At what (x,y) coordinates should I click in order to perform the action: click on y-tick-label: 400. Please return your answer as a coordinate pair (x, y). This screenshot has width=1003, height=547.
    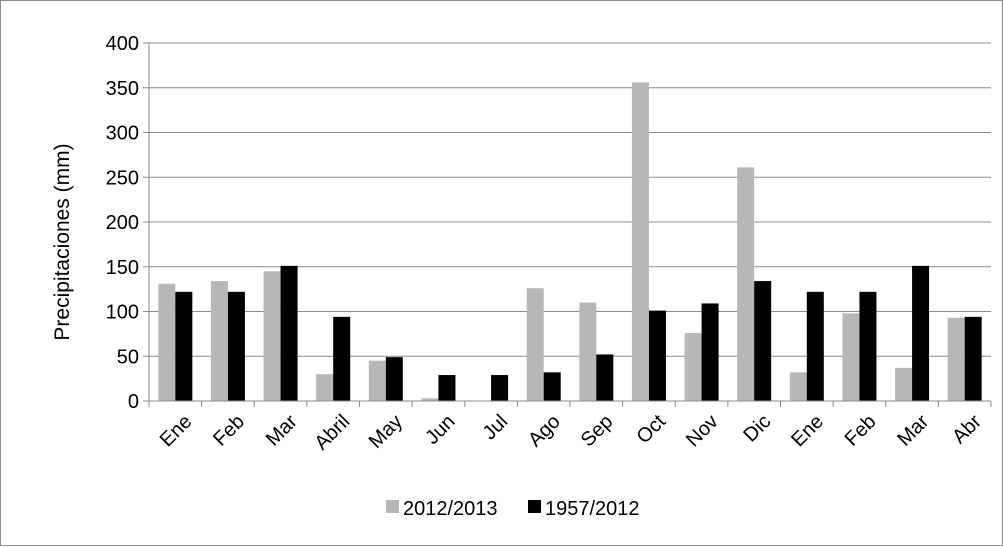
    Looking at the image, I should click on (122, 44).